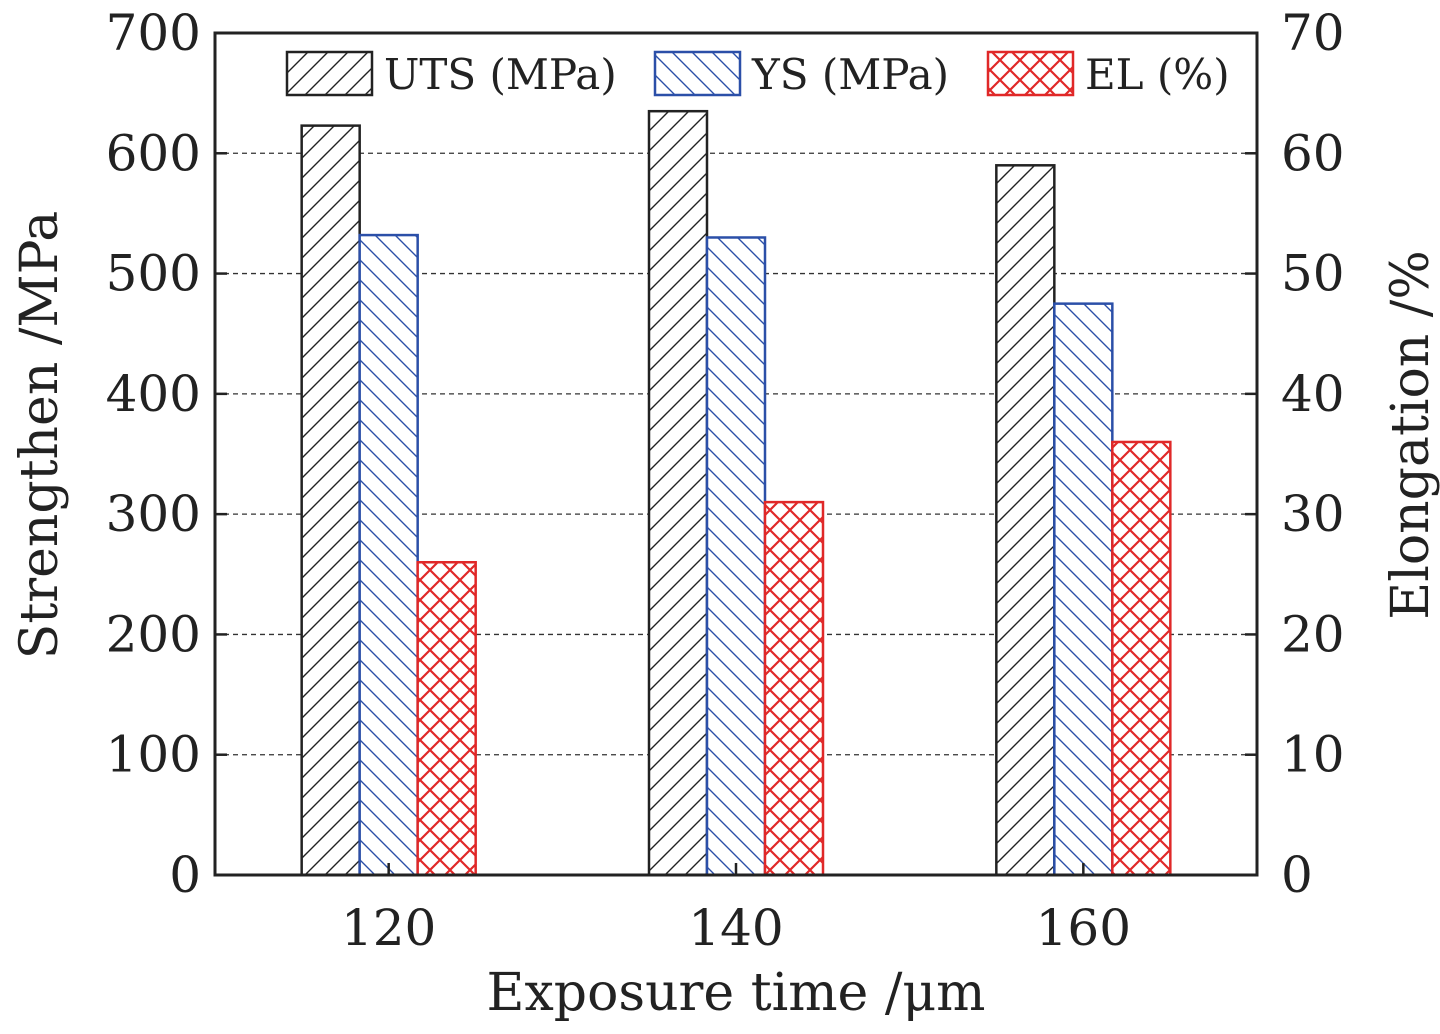 The width and height of the screenshot is (1440, 1034). I want to click on legend-swatch-ys, so click(697, 73).